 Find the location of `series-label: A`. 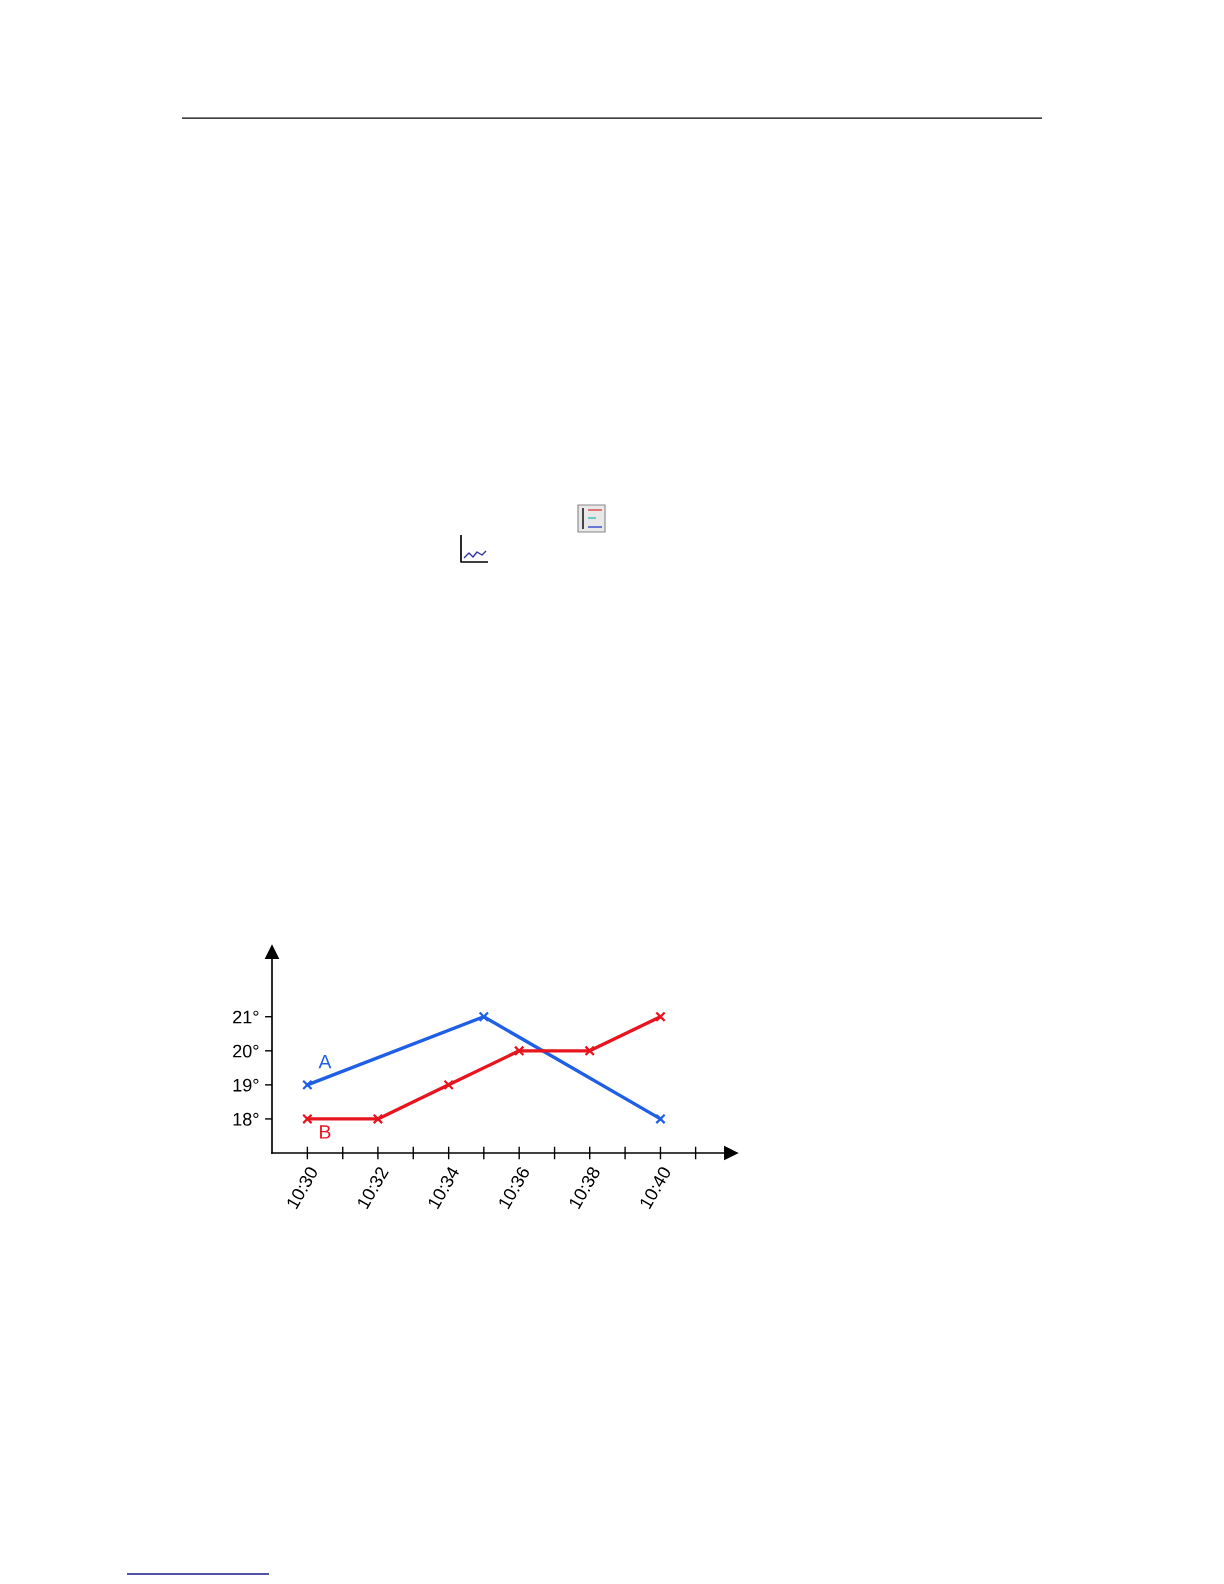

series-label: A is located at coordinates (325, 1061).